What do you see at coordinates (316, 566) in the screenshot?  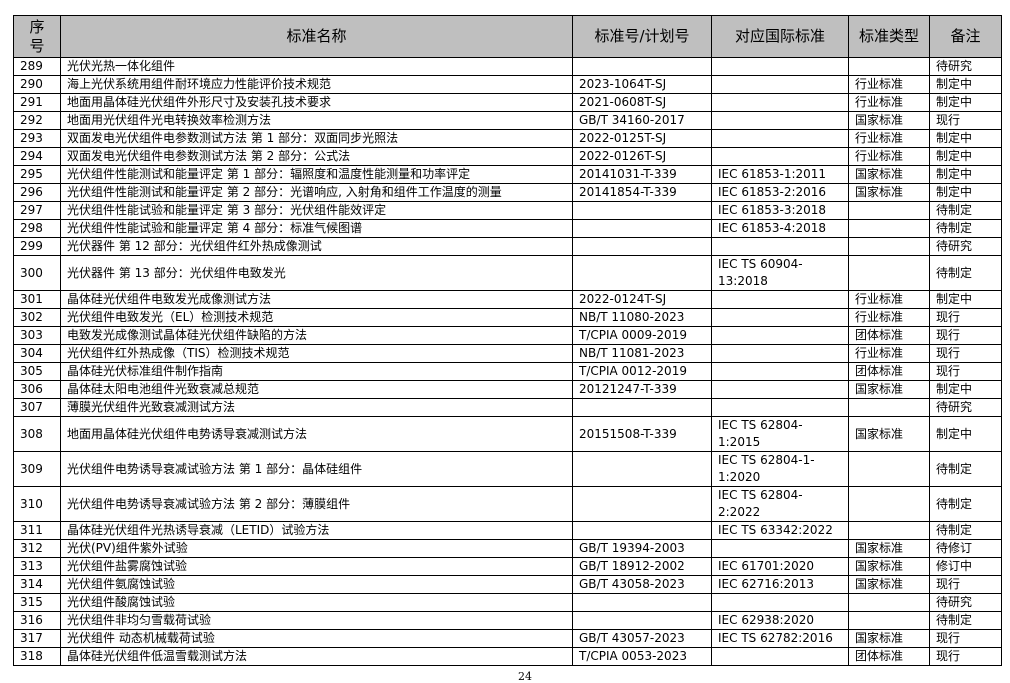 I see `cell-name: 光伏组件盐雾腐蚀试验` at bounding box center [316, 566].